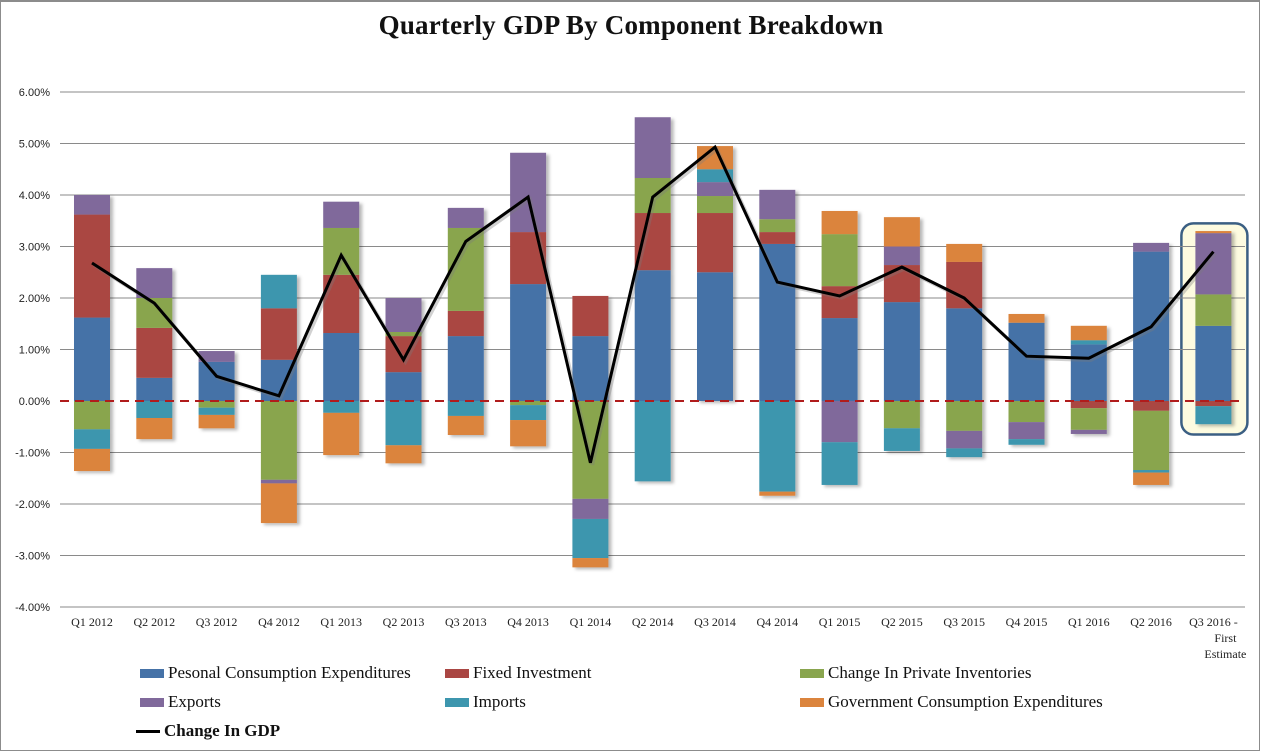 This screenshot has width=1262, height=753. Describe the element at coordinates (591, 622) in the screenshot. I see `x-tick-label: Q1 2014` at that location.